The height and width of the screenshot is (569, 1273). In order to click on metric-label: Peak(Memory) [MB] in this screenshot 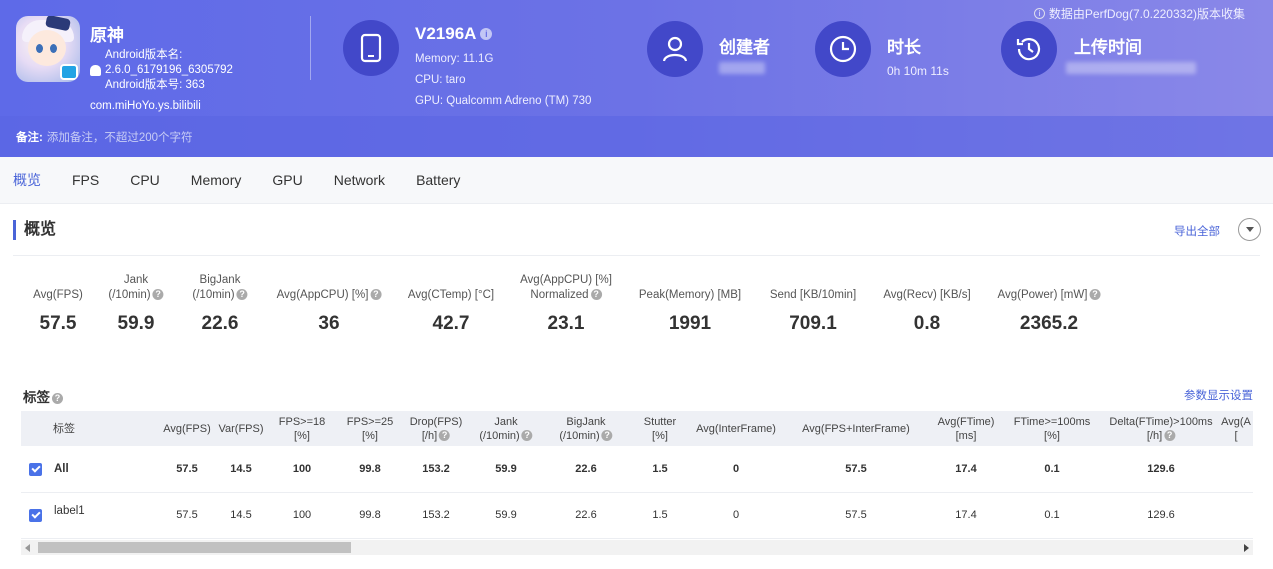, I will do `click(690, 288)`.